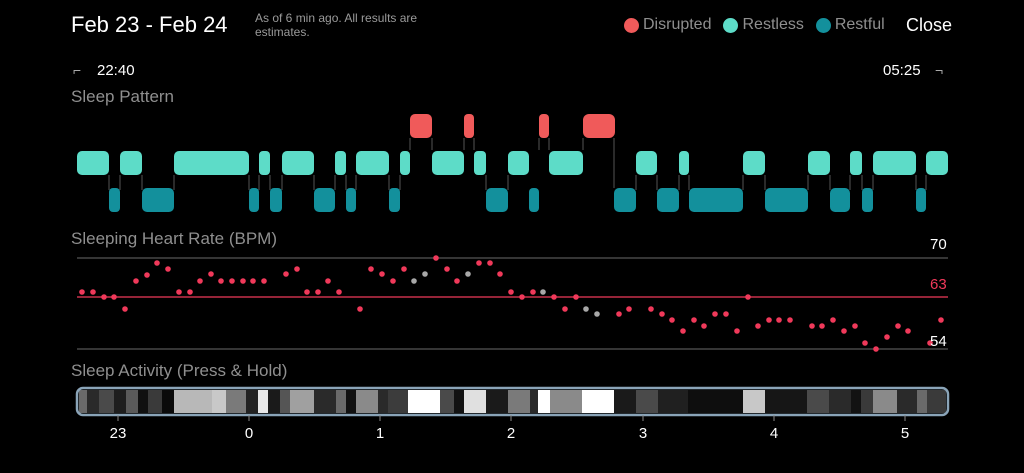  Describe the element at coordinates (511, 433) in the screenshot. I see `hour-label: 2` at that location.